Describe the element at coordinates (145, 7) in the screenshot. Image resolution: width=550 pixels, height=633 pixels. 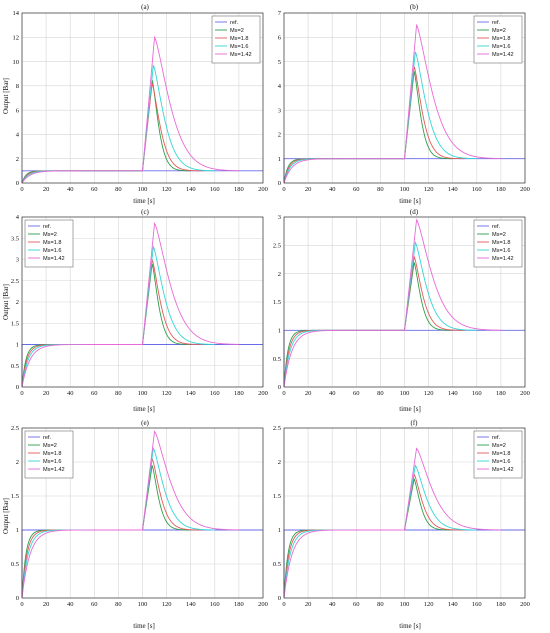
I see `panel-label: (a)` at that location.